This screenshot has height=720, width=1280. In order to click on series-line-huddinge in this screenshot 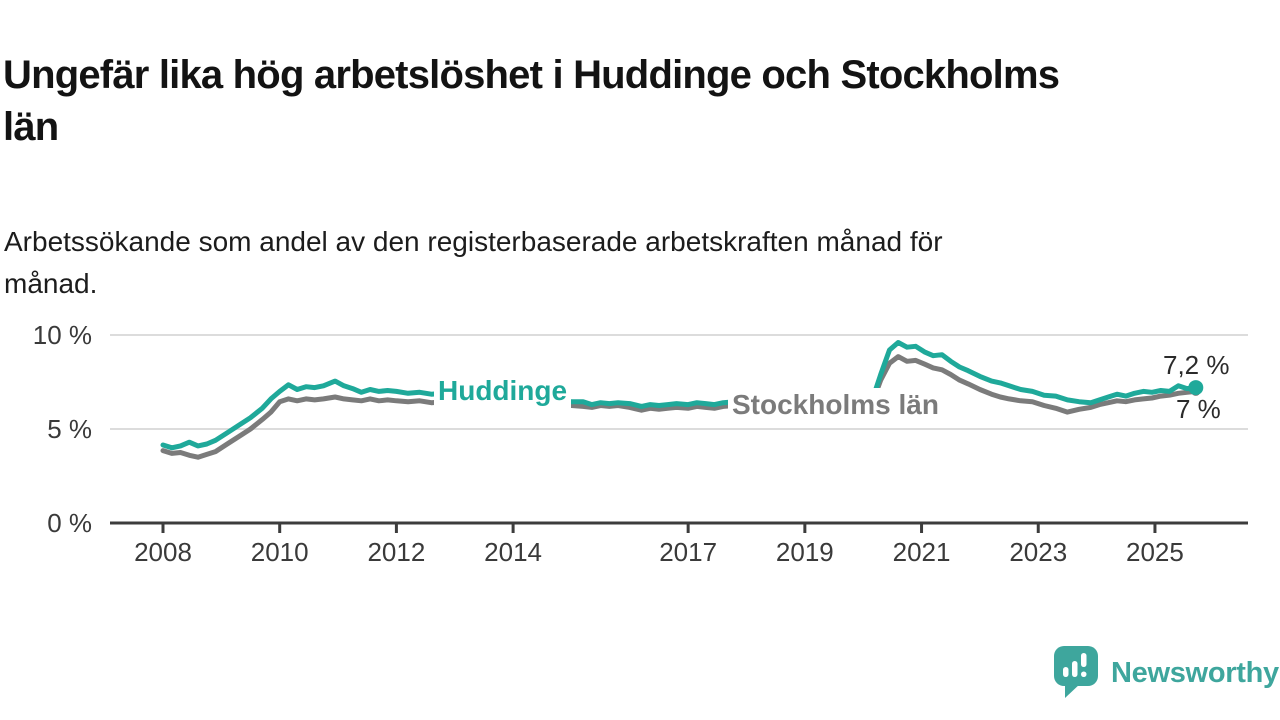, I will do `click(679, 395)`.